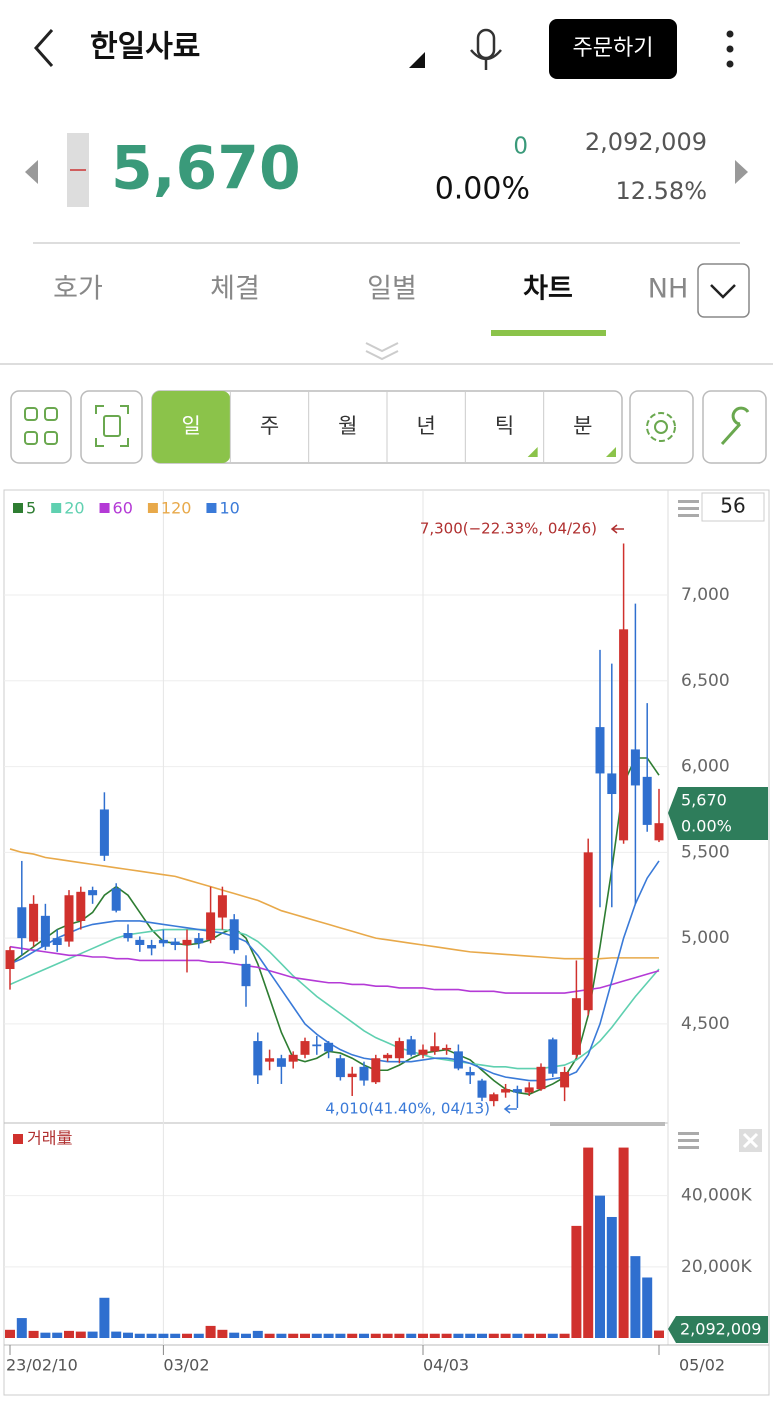 Image resolution: width=773 pixels, height=1402 pixels. I want to click on settings-button, so click(661, 427).